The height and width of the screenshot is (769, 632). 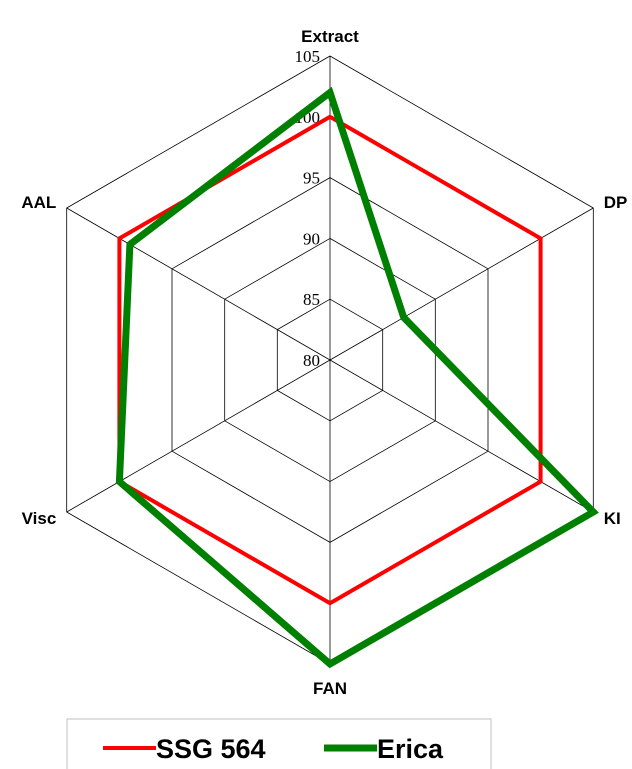 I want to click on axis-label-extract: Extract, so click(x=330, y=36).